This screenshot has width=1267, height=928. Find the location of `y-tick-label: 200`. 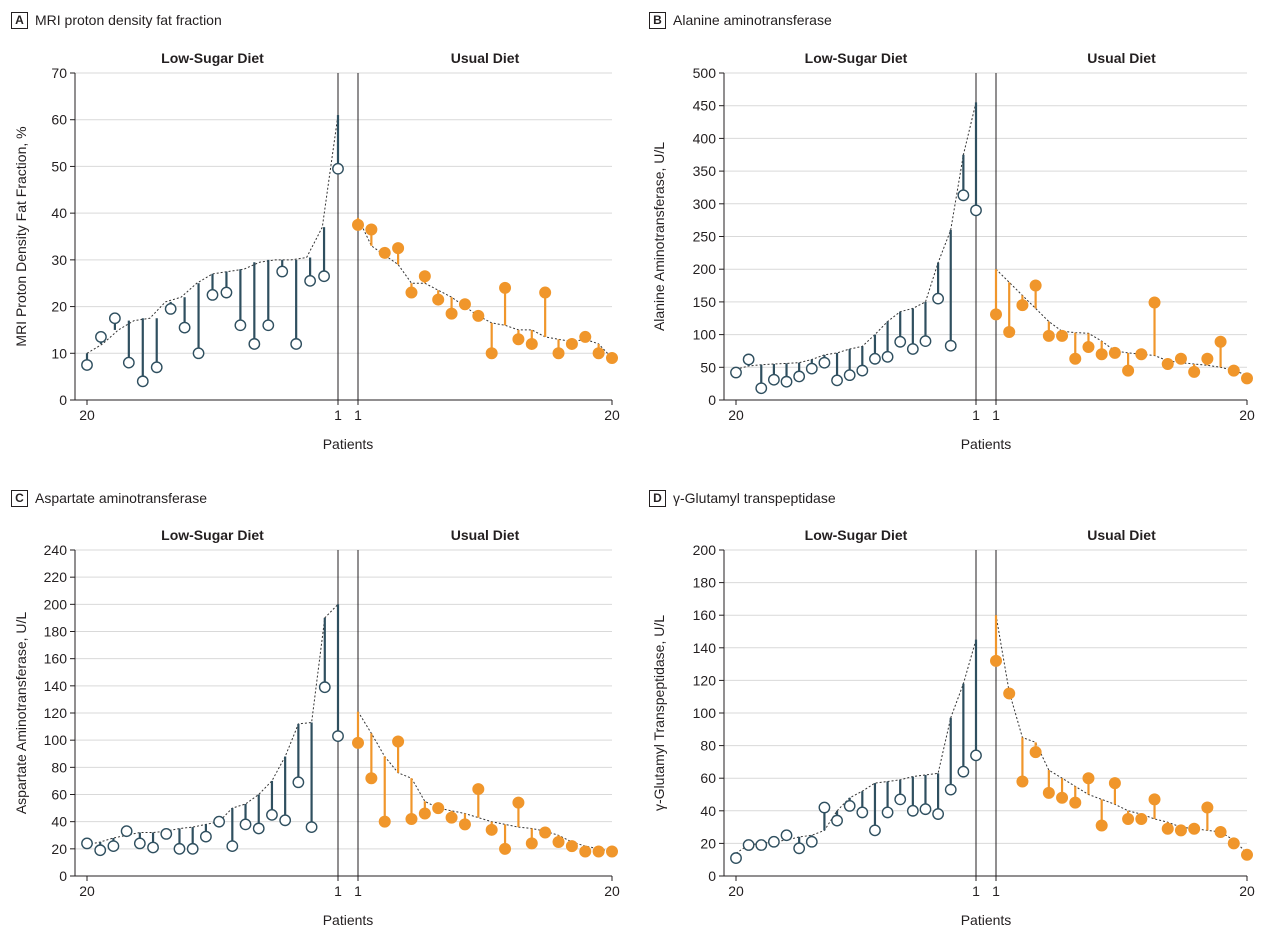

y-tick-label: 200 is located at coordinates (56, 604).